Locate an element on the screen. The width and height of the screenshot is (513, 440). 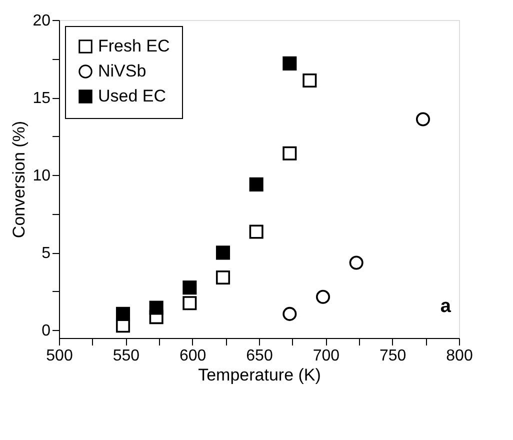
x-tick-label: 600 is located at coordinates (192, 356).